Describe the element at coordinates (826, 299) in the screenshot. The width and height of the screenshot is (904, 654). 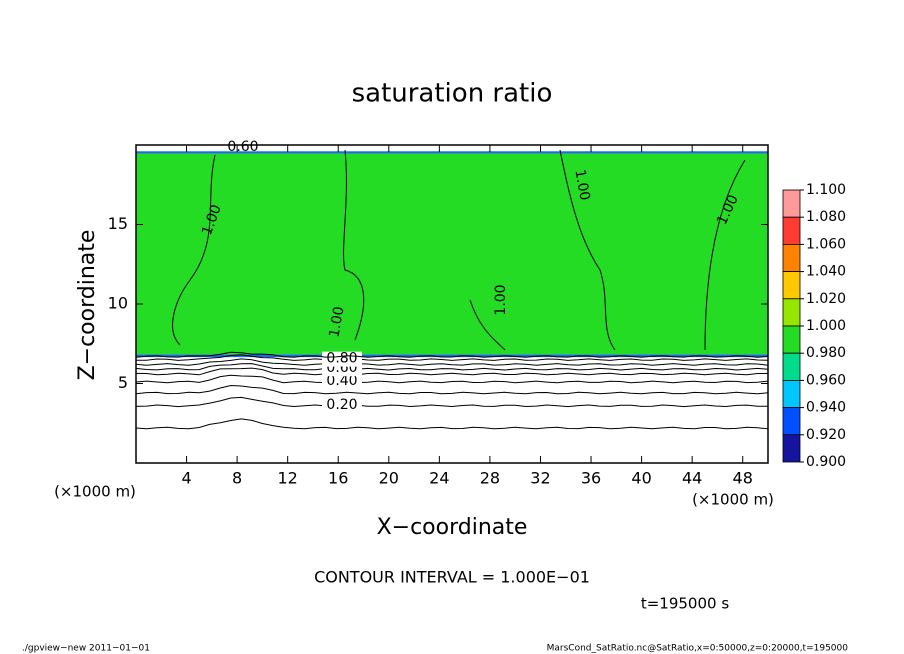
I see `colorbar-label: 1.020` at that location.